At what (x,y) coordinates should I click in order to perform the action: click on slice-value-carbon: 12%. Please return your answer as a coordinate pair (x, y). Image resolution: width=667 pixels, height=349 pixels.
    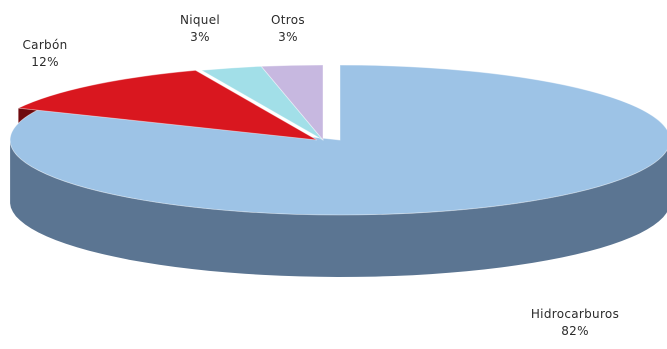
    Looking at the image, I should click on (45, 62).